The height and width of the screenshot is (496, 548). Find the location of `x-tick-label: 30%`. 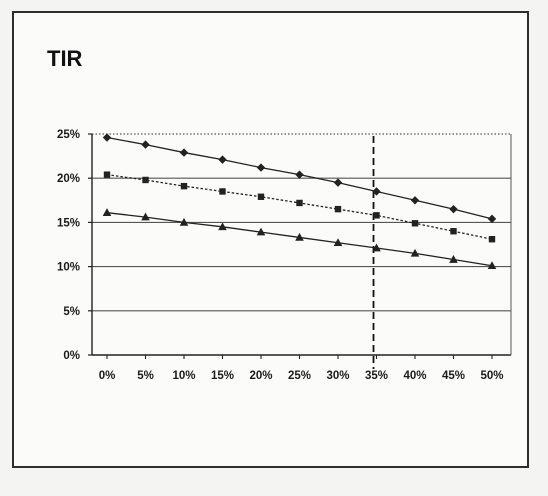

x-tick-label: 30% is located at coordinates (337, 376).